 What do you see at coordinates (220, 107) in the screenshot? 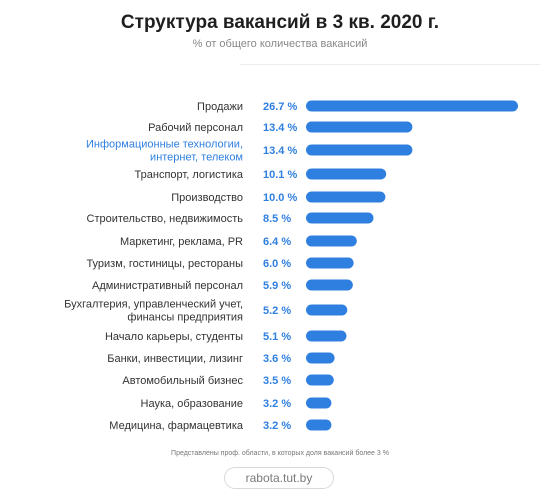
I see `category-label: Продажи` at bounding box center [220, 107].